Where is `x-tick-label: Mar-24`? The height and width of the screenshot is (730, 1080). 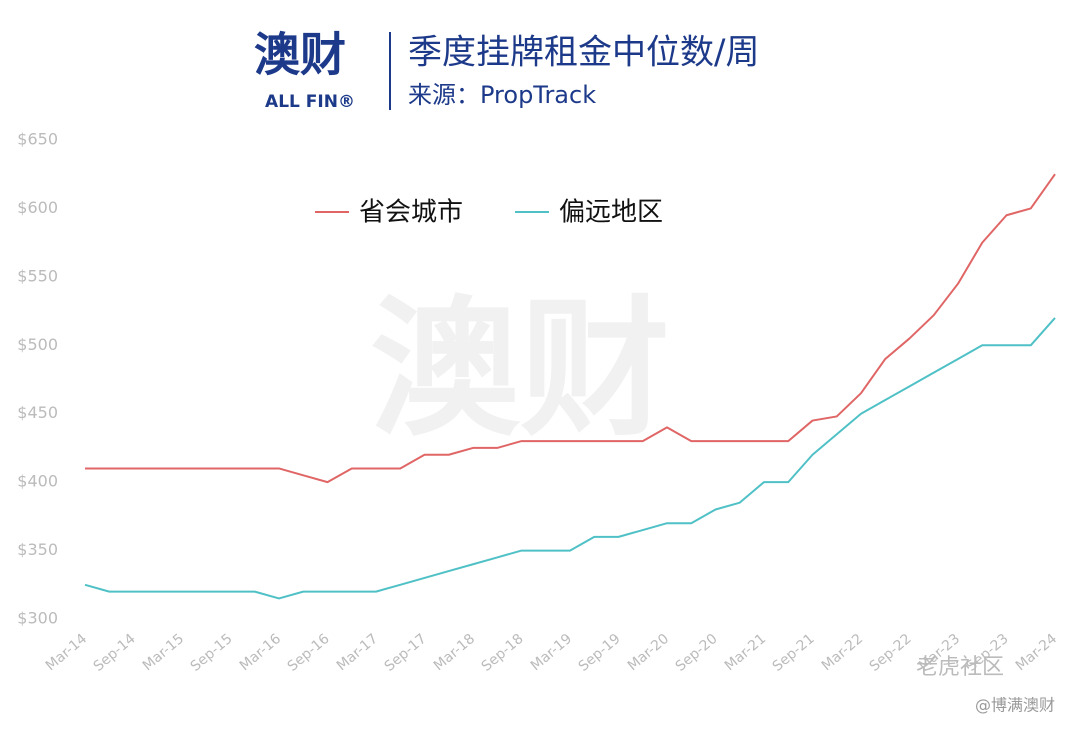
x-tick-label: Mar-24 is located at coordinates (1036, 652).